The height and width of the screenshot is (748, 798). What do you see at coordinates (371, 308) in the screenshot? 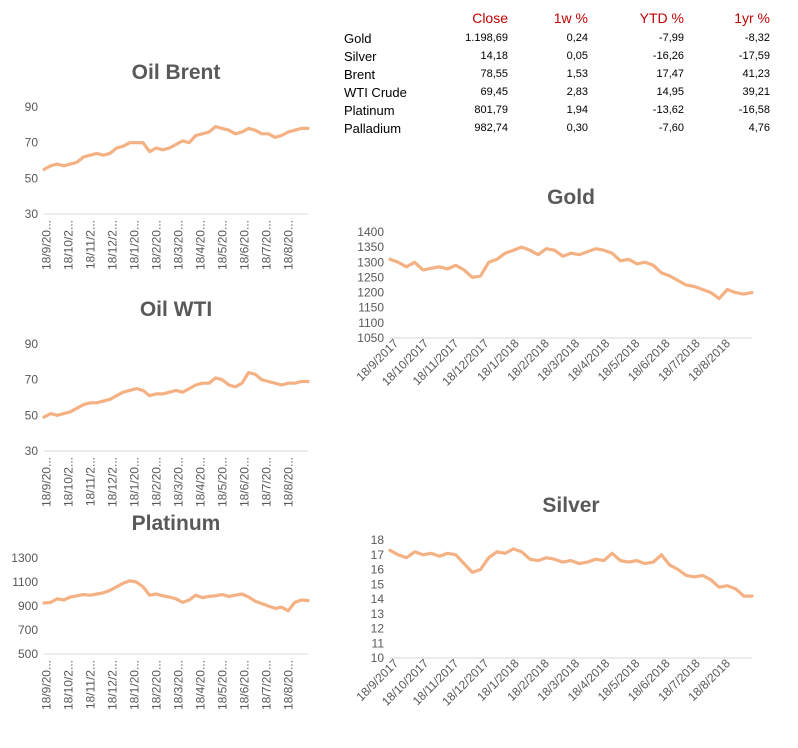
I see `y-tick-label: 1150` at bounding box center [371, 308].